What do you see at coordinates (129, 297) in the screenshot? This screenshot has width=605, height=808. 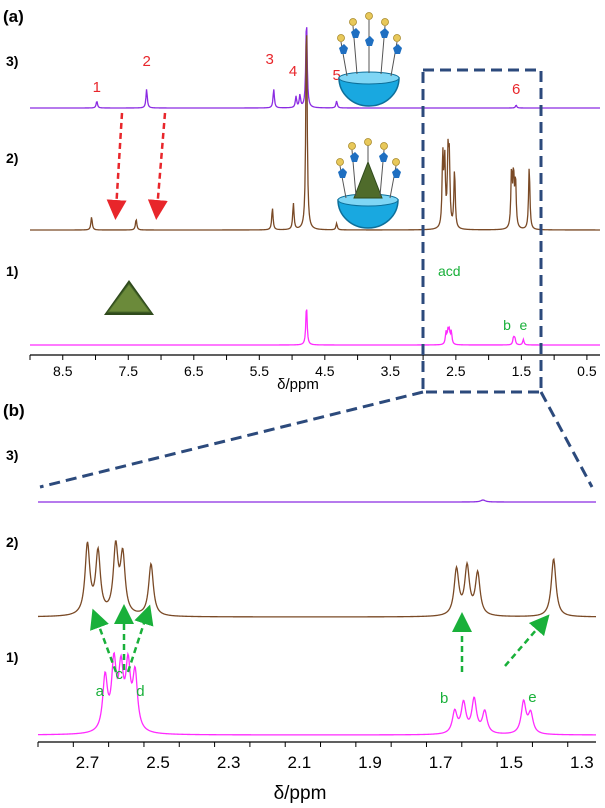 I see `guest-triangle-icon` at bounding box center [129, 297].